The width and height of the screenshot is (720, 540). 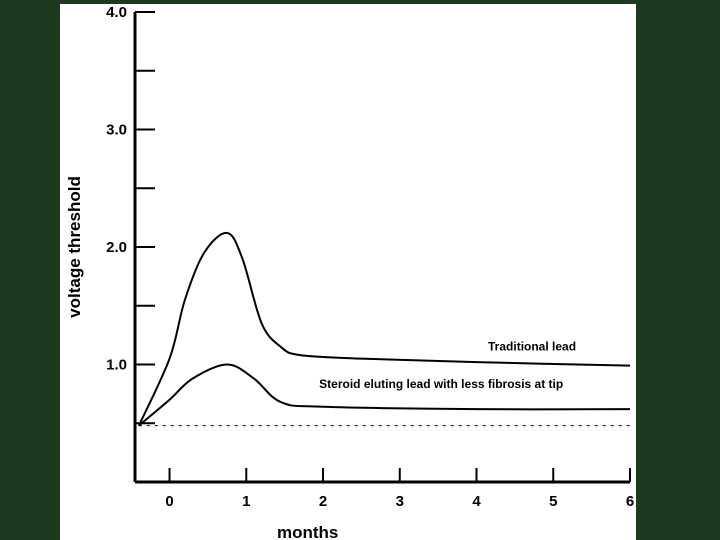 What do you see at coordinates (630, 501) in the screenshot?
I see `x-tick-label: 6` at bounding box center [630, 501].